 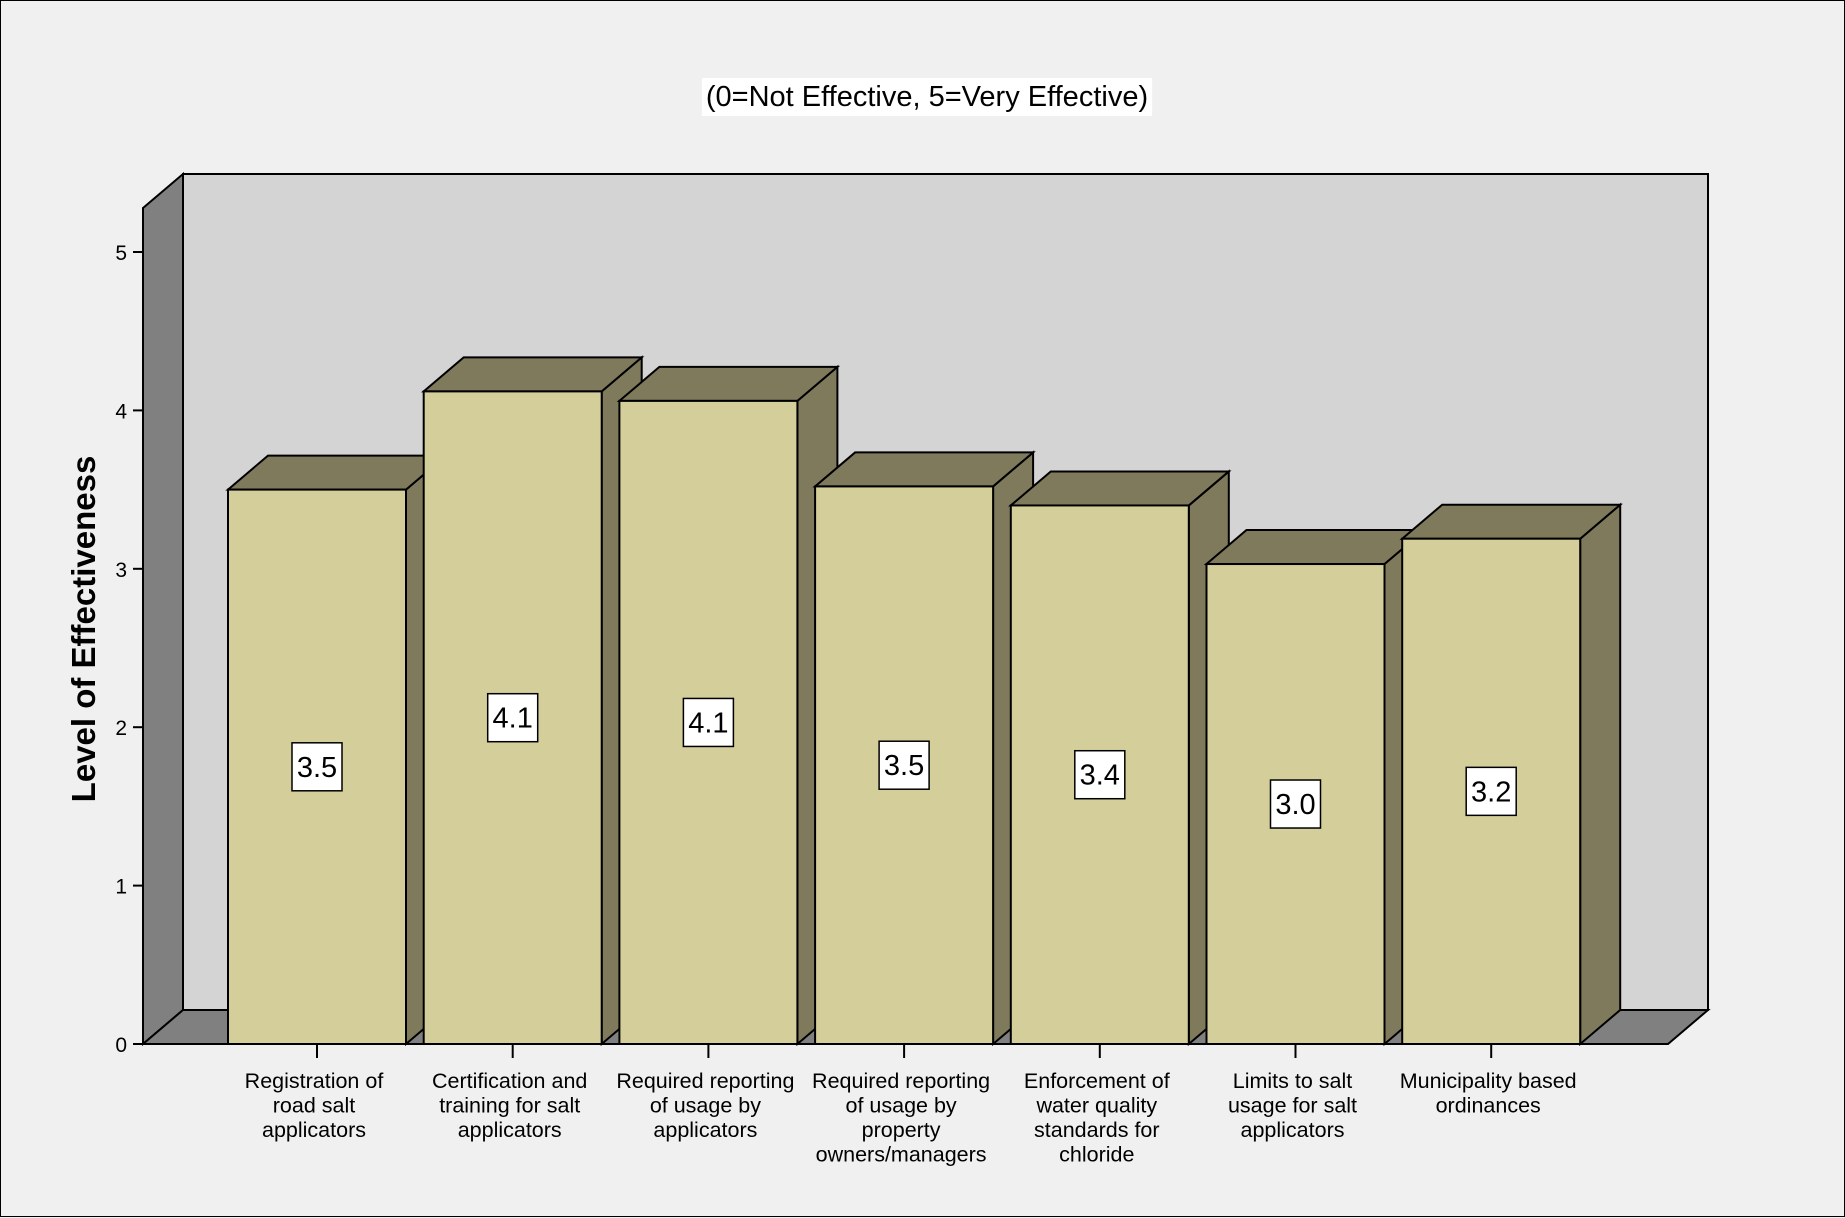 I want to click on x-tick-label-line: standards for, so click(x=1096, y=1130).